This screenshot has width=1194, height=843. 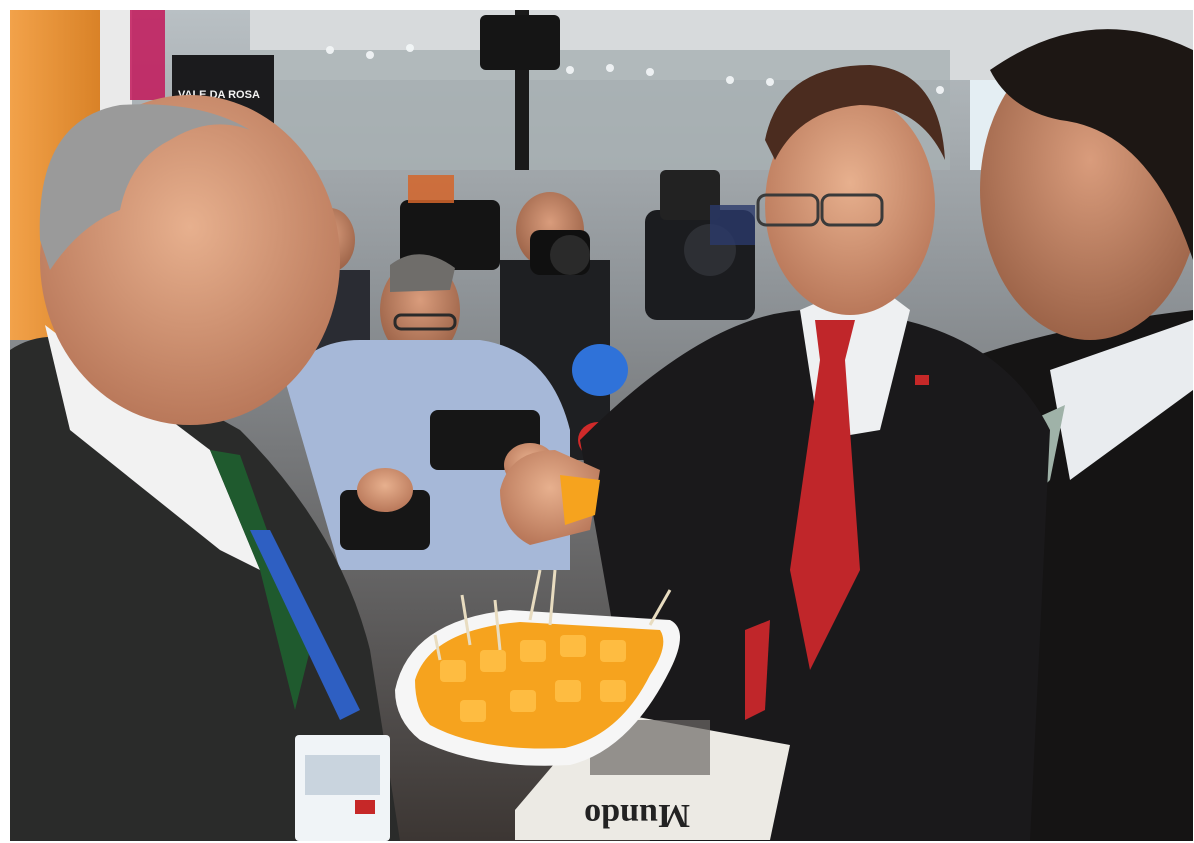 I want to click on ceiling-lights, so click(x=635, y=69).